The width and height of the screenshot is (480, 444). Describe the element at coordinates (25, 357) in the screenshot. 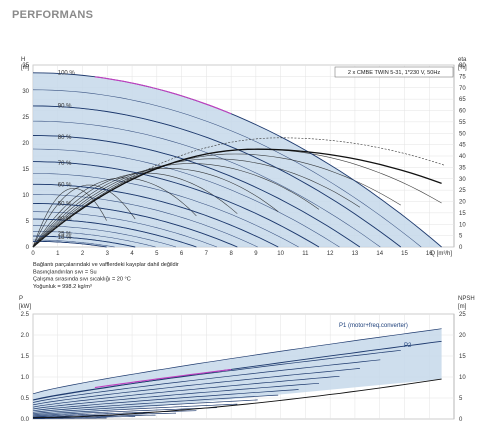

I see `p-tick-label: 1.5` at that location.